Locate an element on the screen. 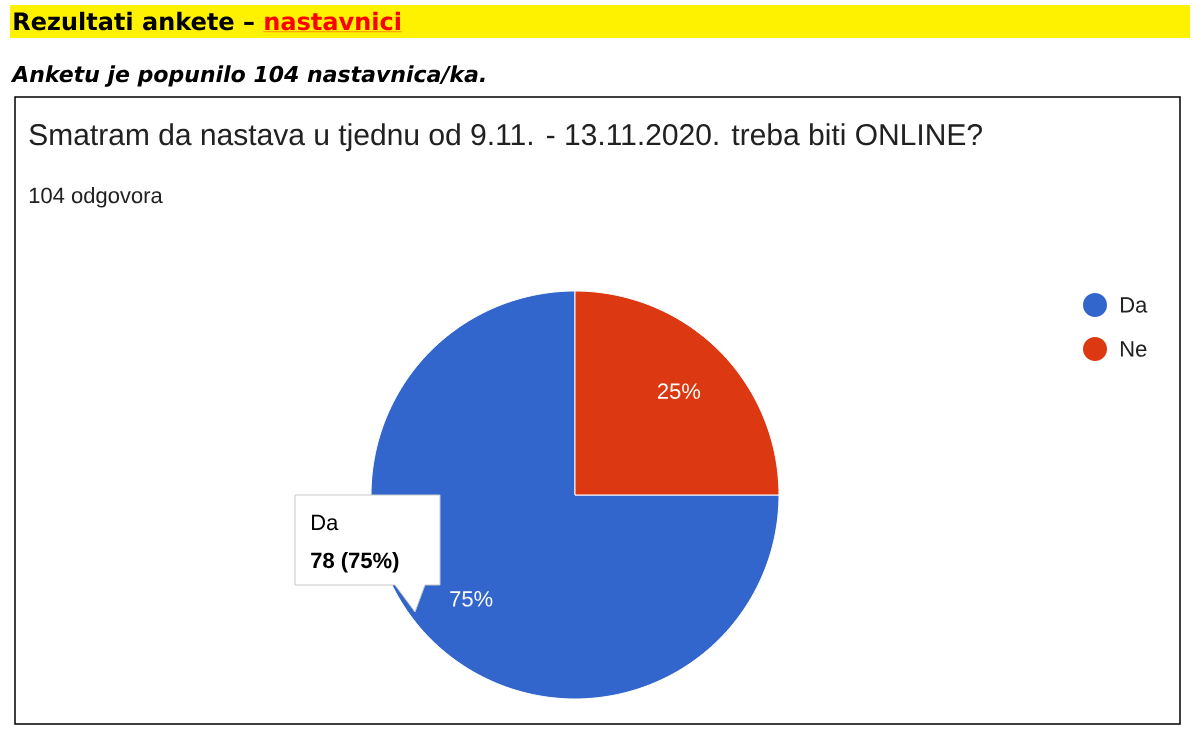 The image size is (1200, 731). text: Rezultati ankete – is located at coordinates (134, 21).